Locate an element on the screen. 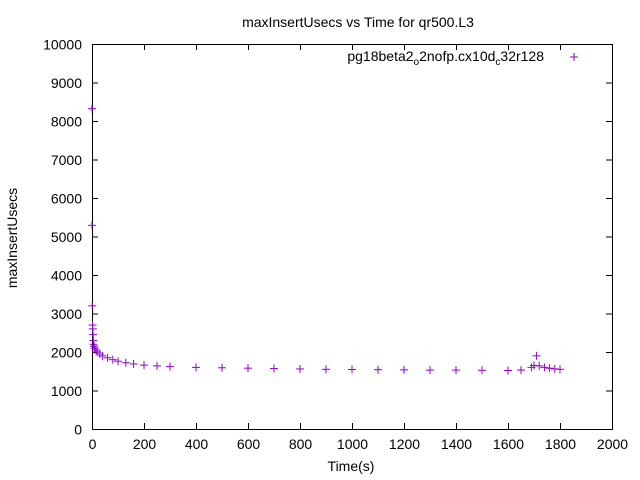  x-tick-label: 1000 is located at coordinates (352, 444).